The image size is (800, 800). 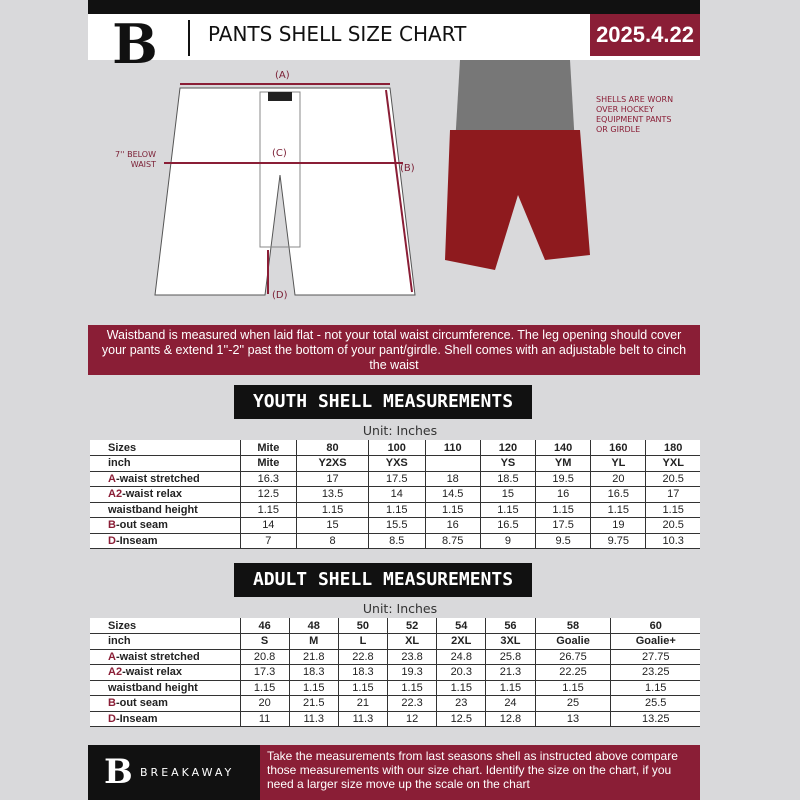 I want to click on table-cell: 24, so click(x=510, y=703).